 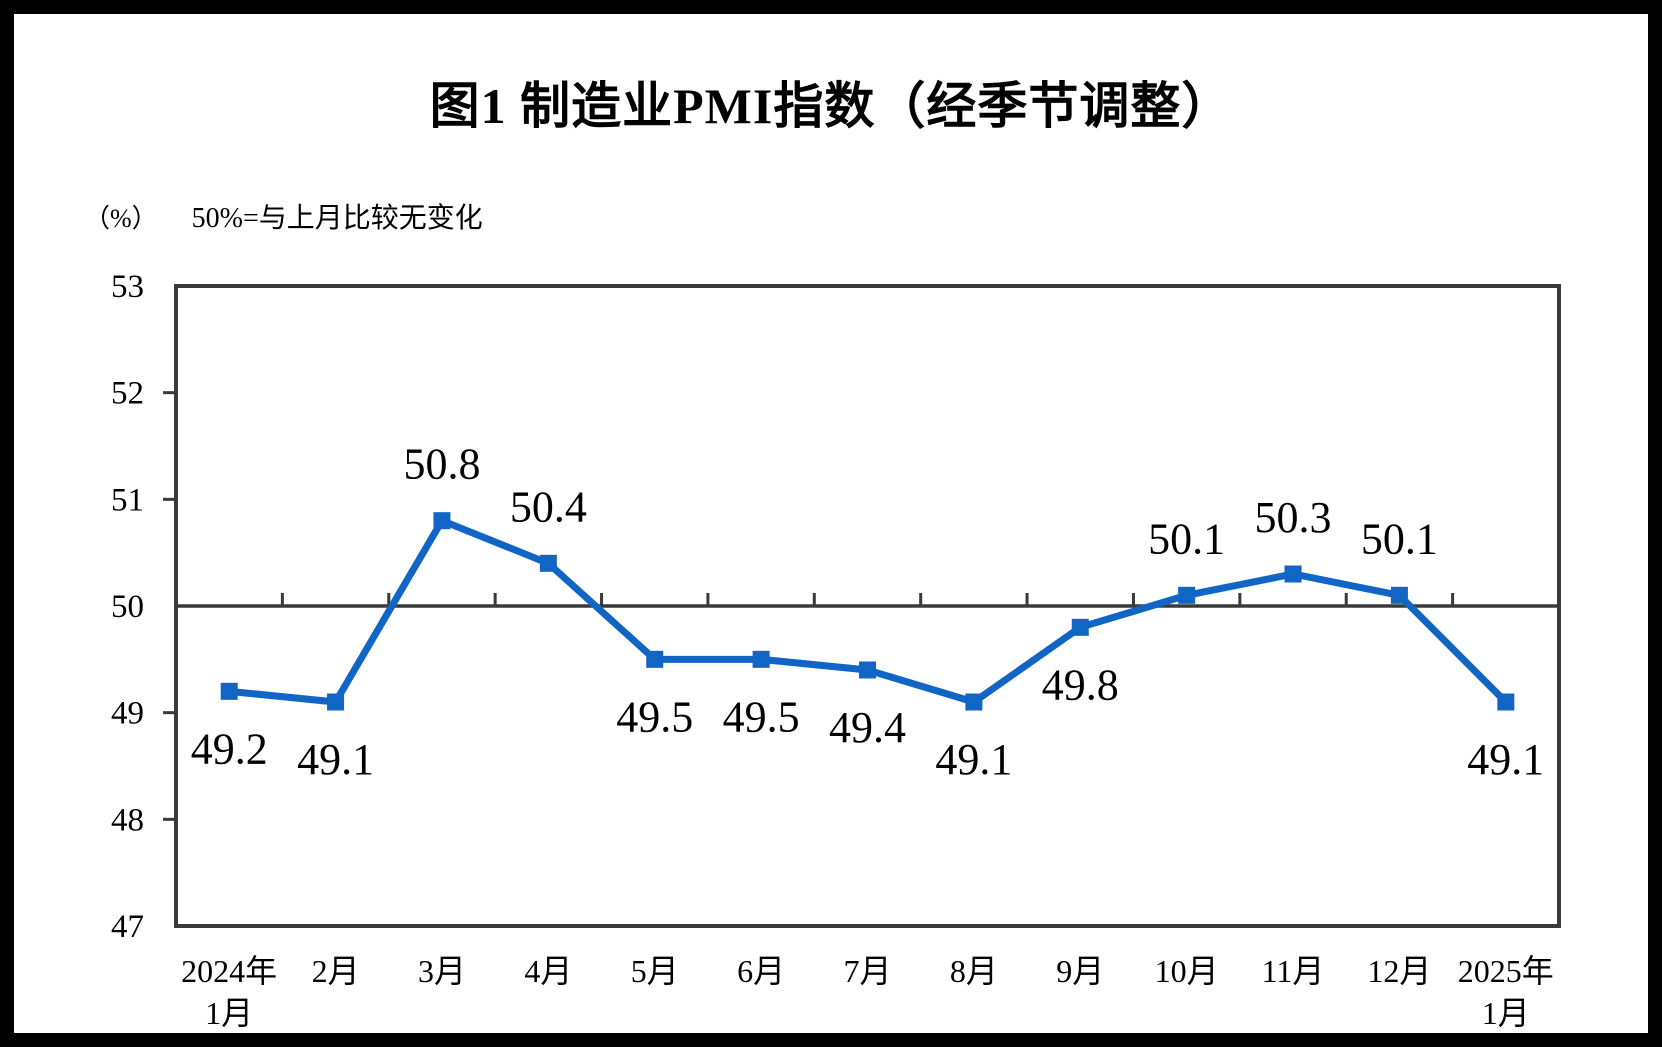 I want to click on data-point-label: 49.8, so click(x=1080, y=684).